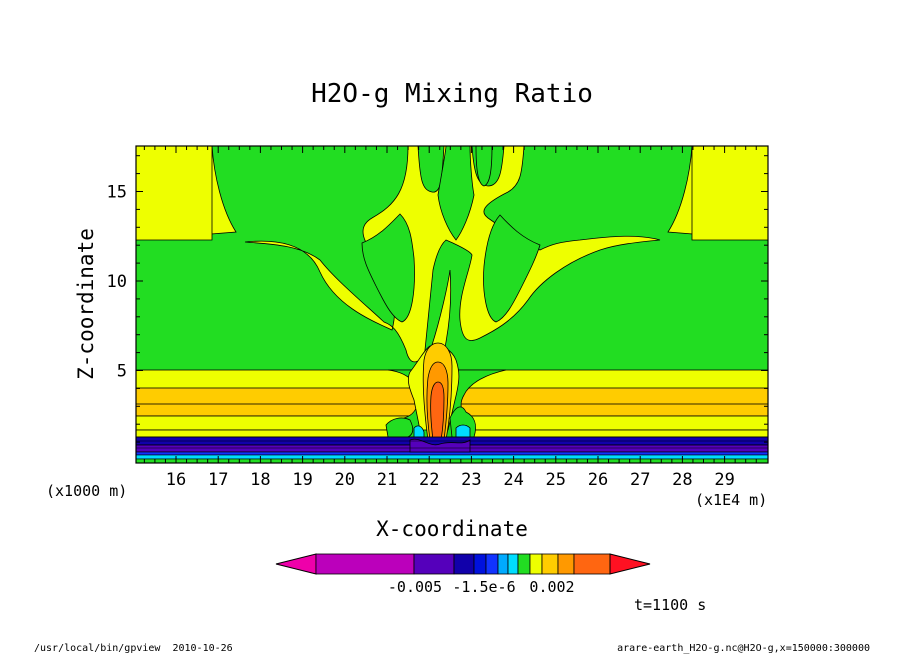 This screenshot has height=654, width=904. I want to click on contour-right-block, so click(729, 193).